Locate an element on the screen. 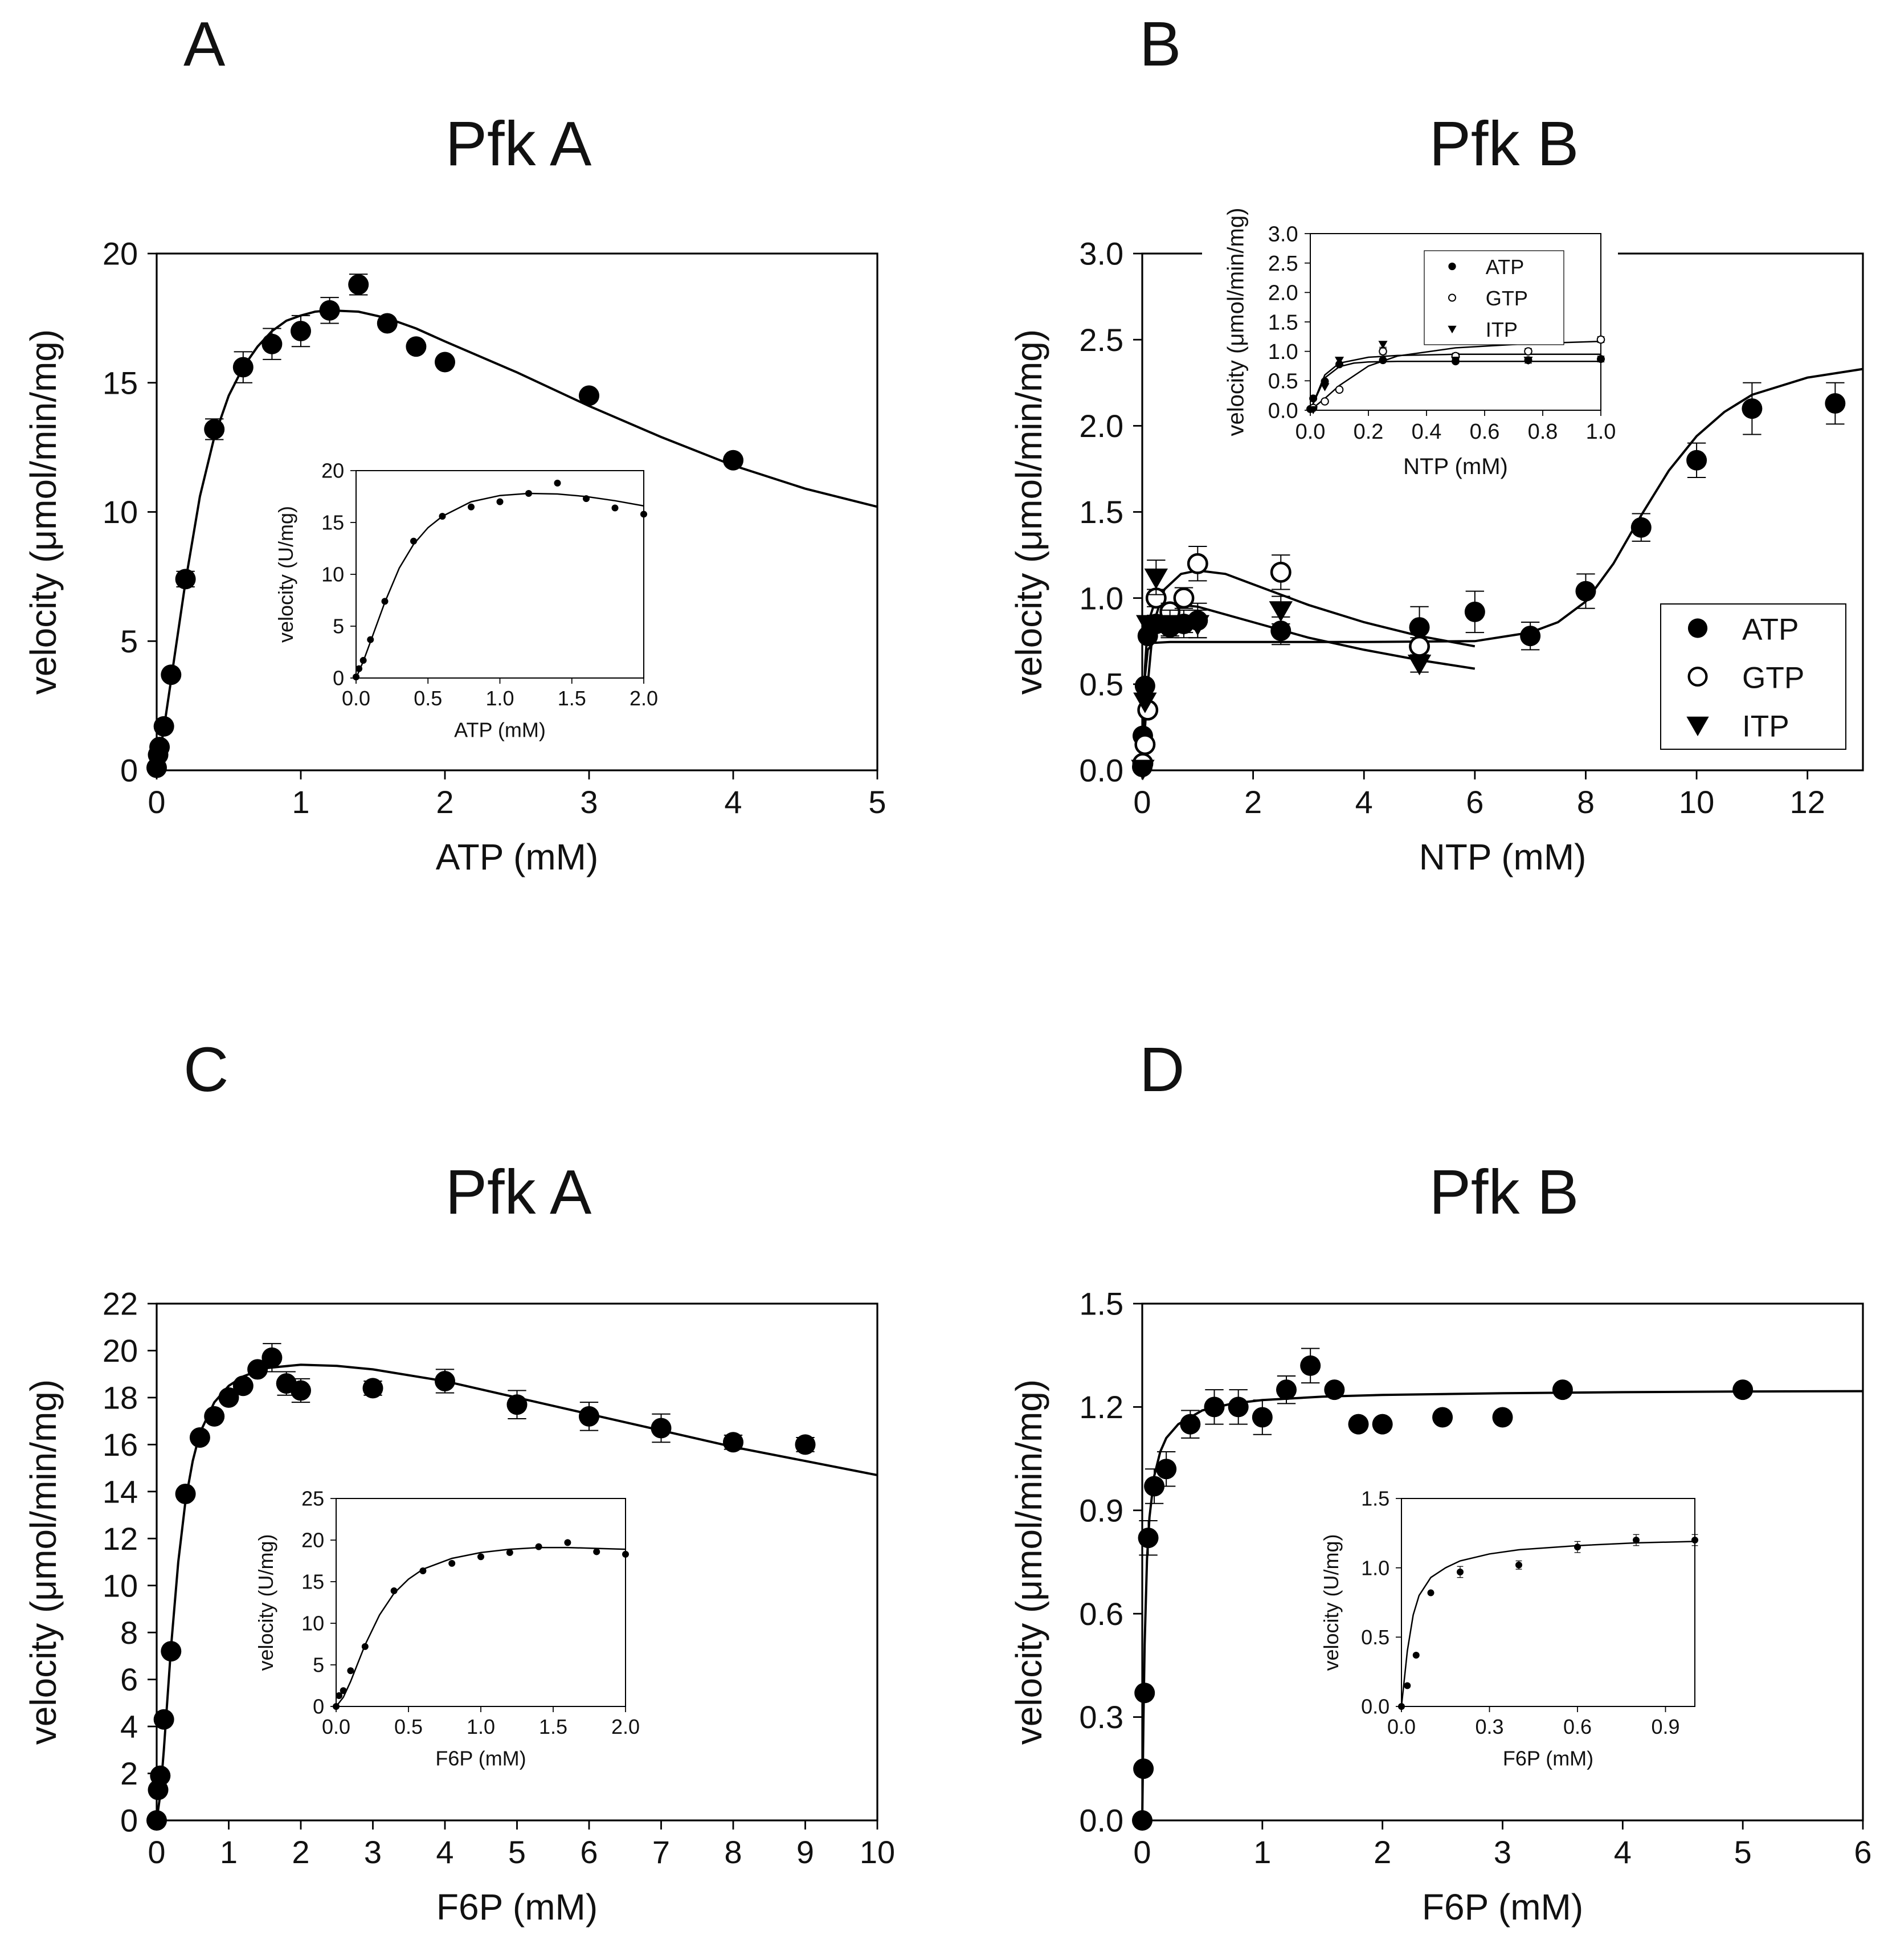 The height and width of the screenshot is (1960, 1880). chart-b-inset-legend-label-atp: ATP is located at coordinates (1505, 267).